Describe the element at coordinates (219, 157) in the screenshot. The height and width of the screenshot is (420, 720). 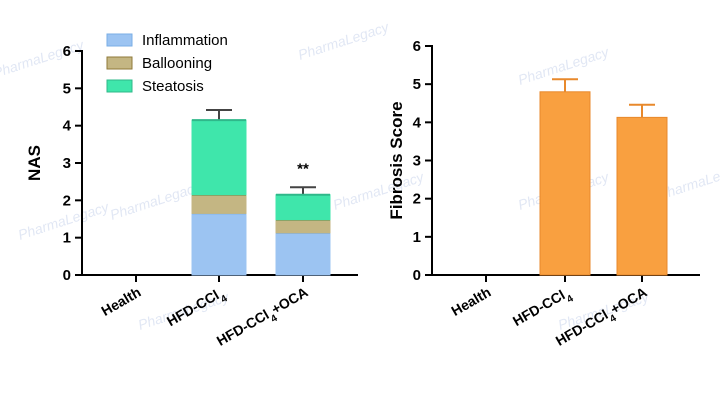
I see `panel1-bar-steatosis-hfd-ccl4` at that location.